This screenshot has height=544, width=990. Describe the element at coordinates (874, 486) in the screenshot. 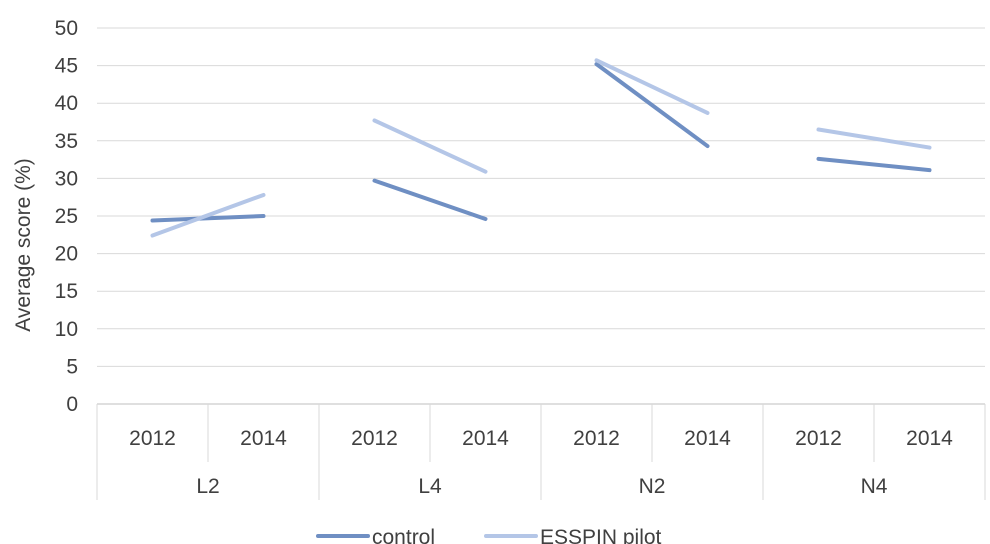

I see `group-label: N4` at that location.